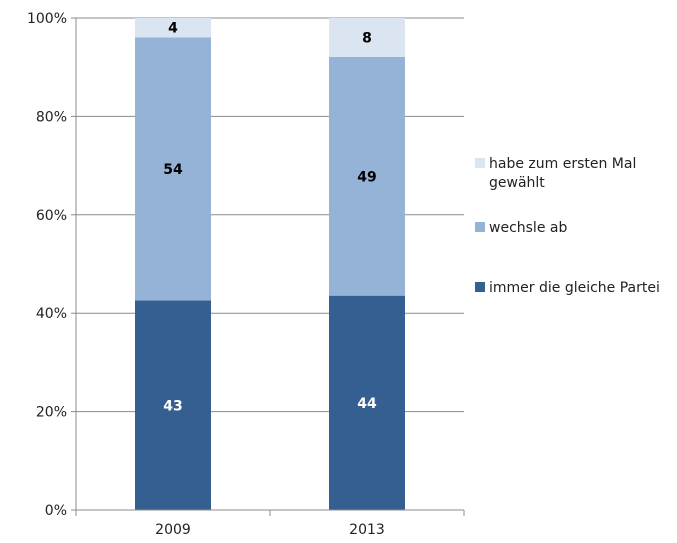 This screenshot has width=677, height=543. I want to click on y-axis-tick-labels: 0% 20% 40% 60% 80% 100%, so click(51, 265).